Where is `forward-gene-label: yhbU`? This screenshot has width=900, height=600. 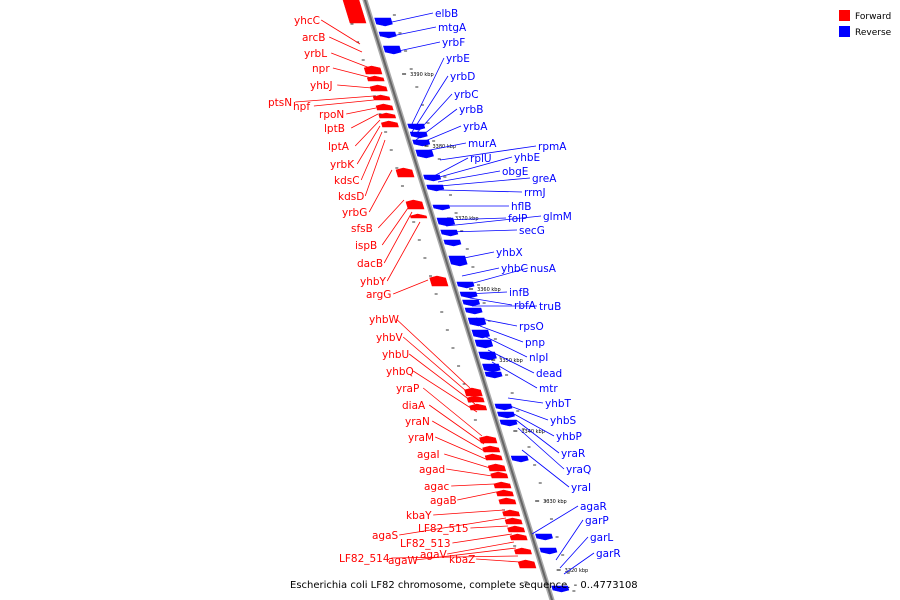 forward-gene-label: yhbU is located at coordinates (395, 355).